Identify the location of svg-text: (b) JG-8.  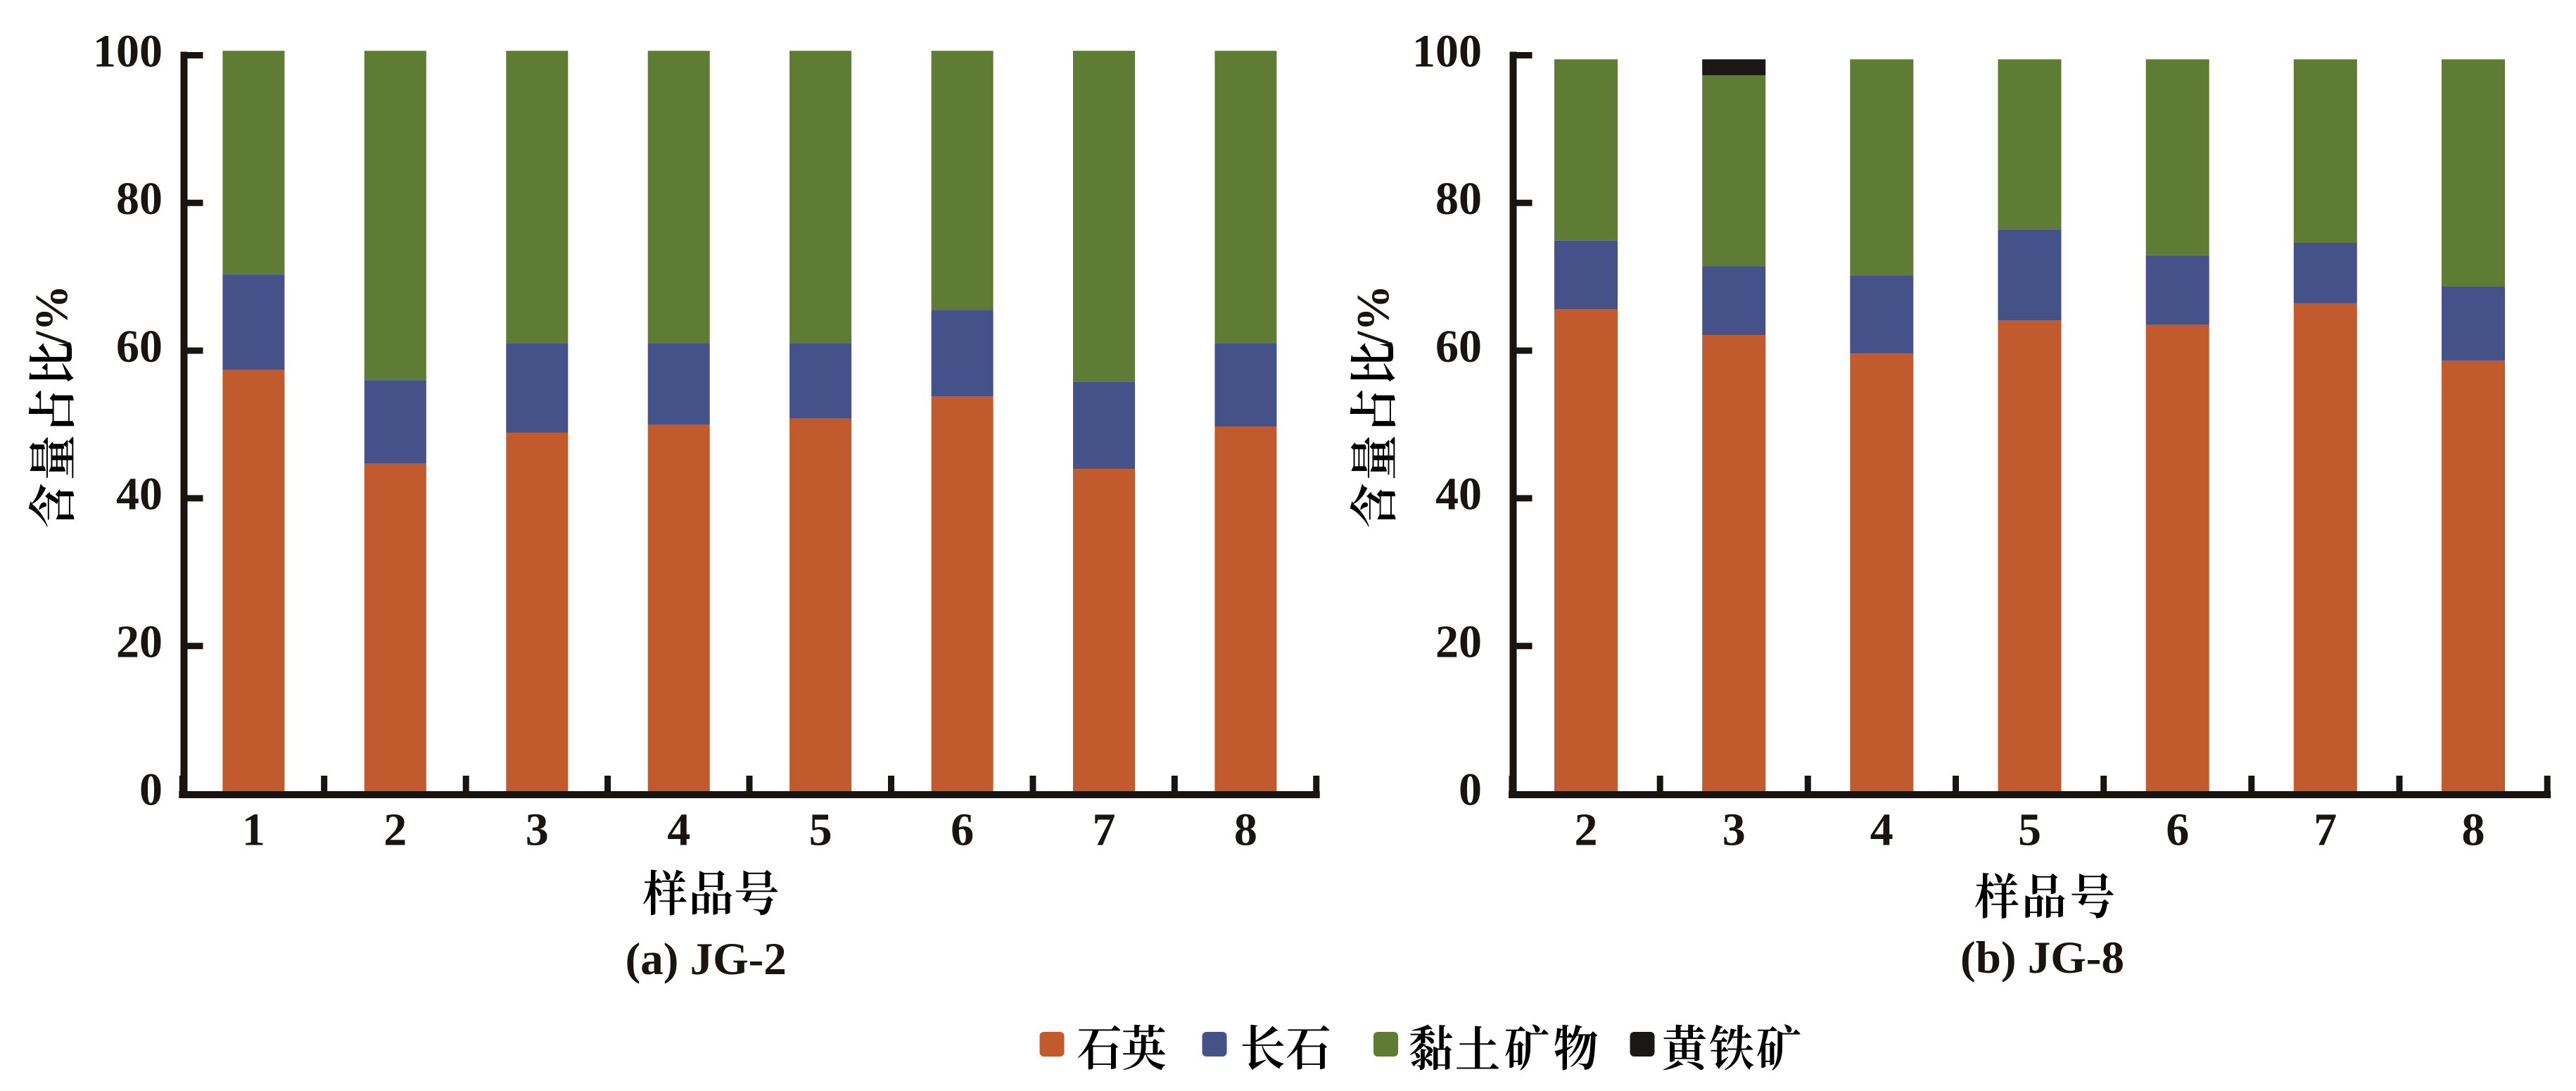
(2042, 958).